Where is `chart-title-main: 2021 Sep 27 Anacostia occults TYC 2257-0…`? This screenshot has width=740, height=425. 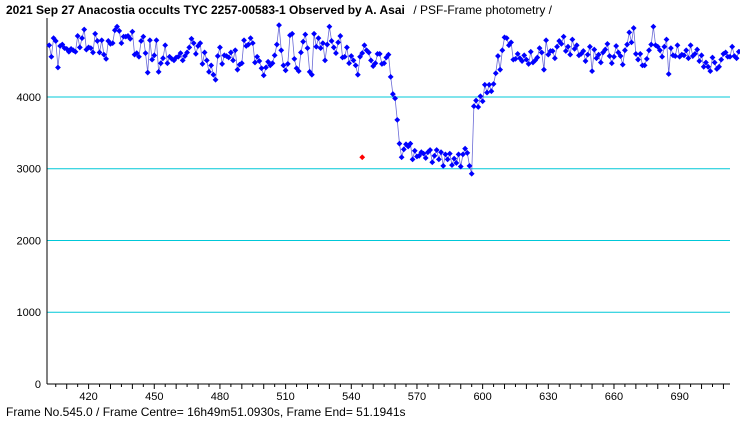
chart-title-main: 2021 Sep 27 Anacostia occults TYC 2257-0… is located at coordinates (205, 10).